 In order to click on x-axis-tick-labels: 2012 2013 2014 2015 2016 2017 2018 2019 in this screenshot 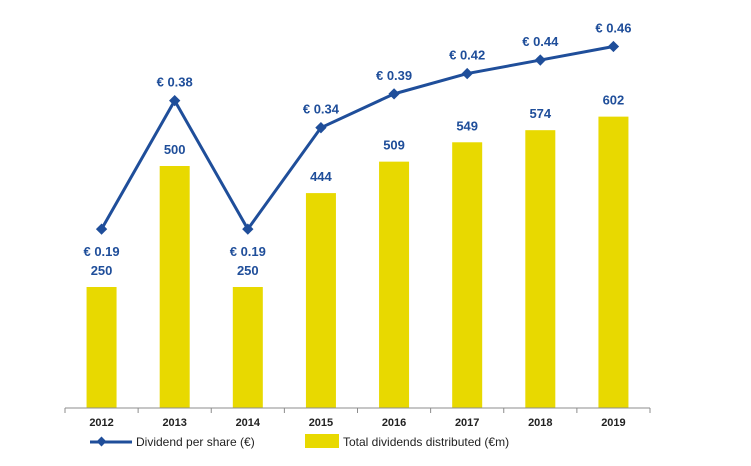, I will do `click(357, 423)`.